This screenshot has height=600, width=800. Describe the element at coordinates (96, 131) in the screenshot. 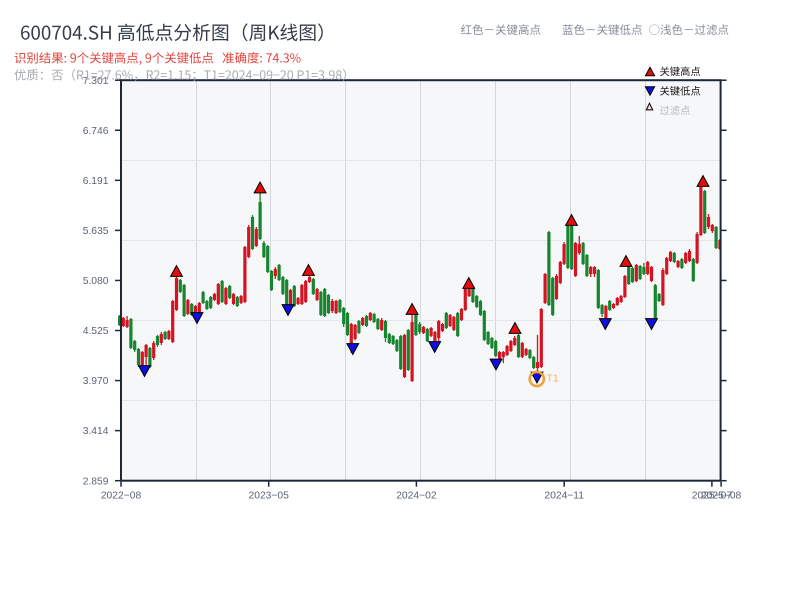

I see `svg-text: 6.746` at that location.